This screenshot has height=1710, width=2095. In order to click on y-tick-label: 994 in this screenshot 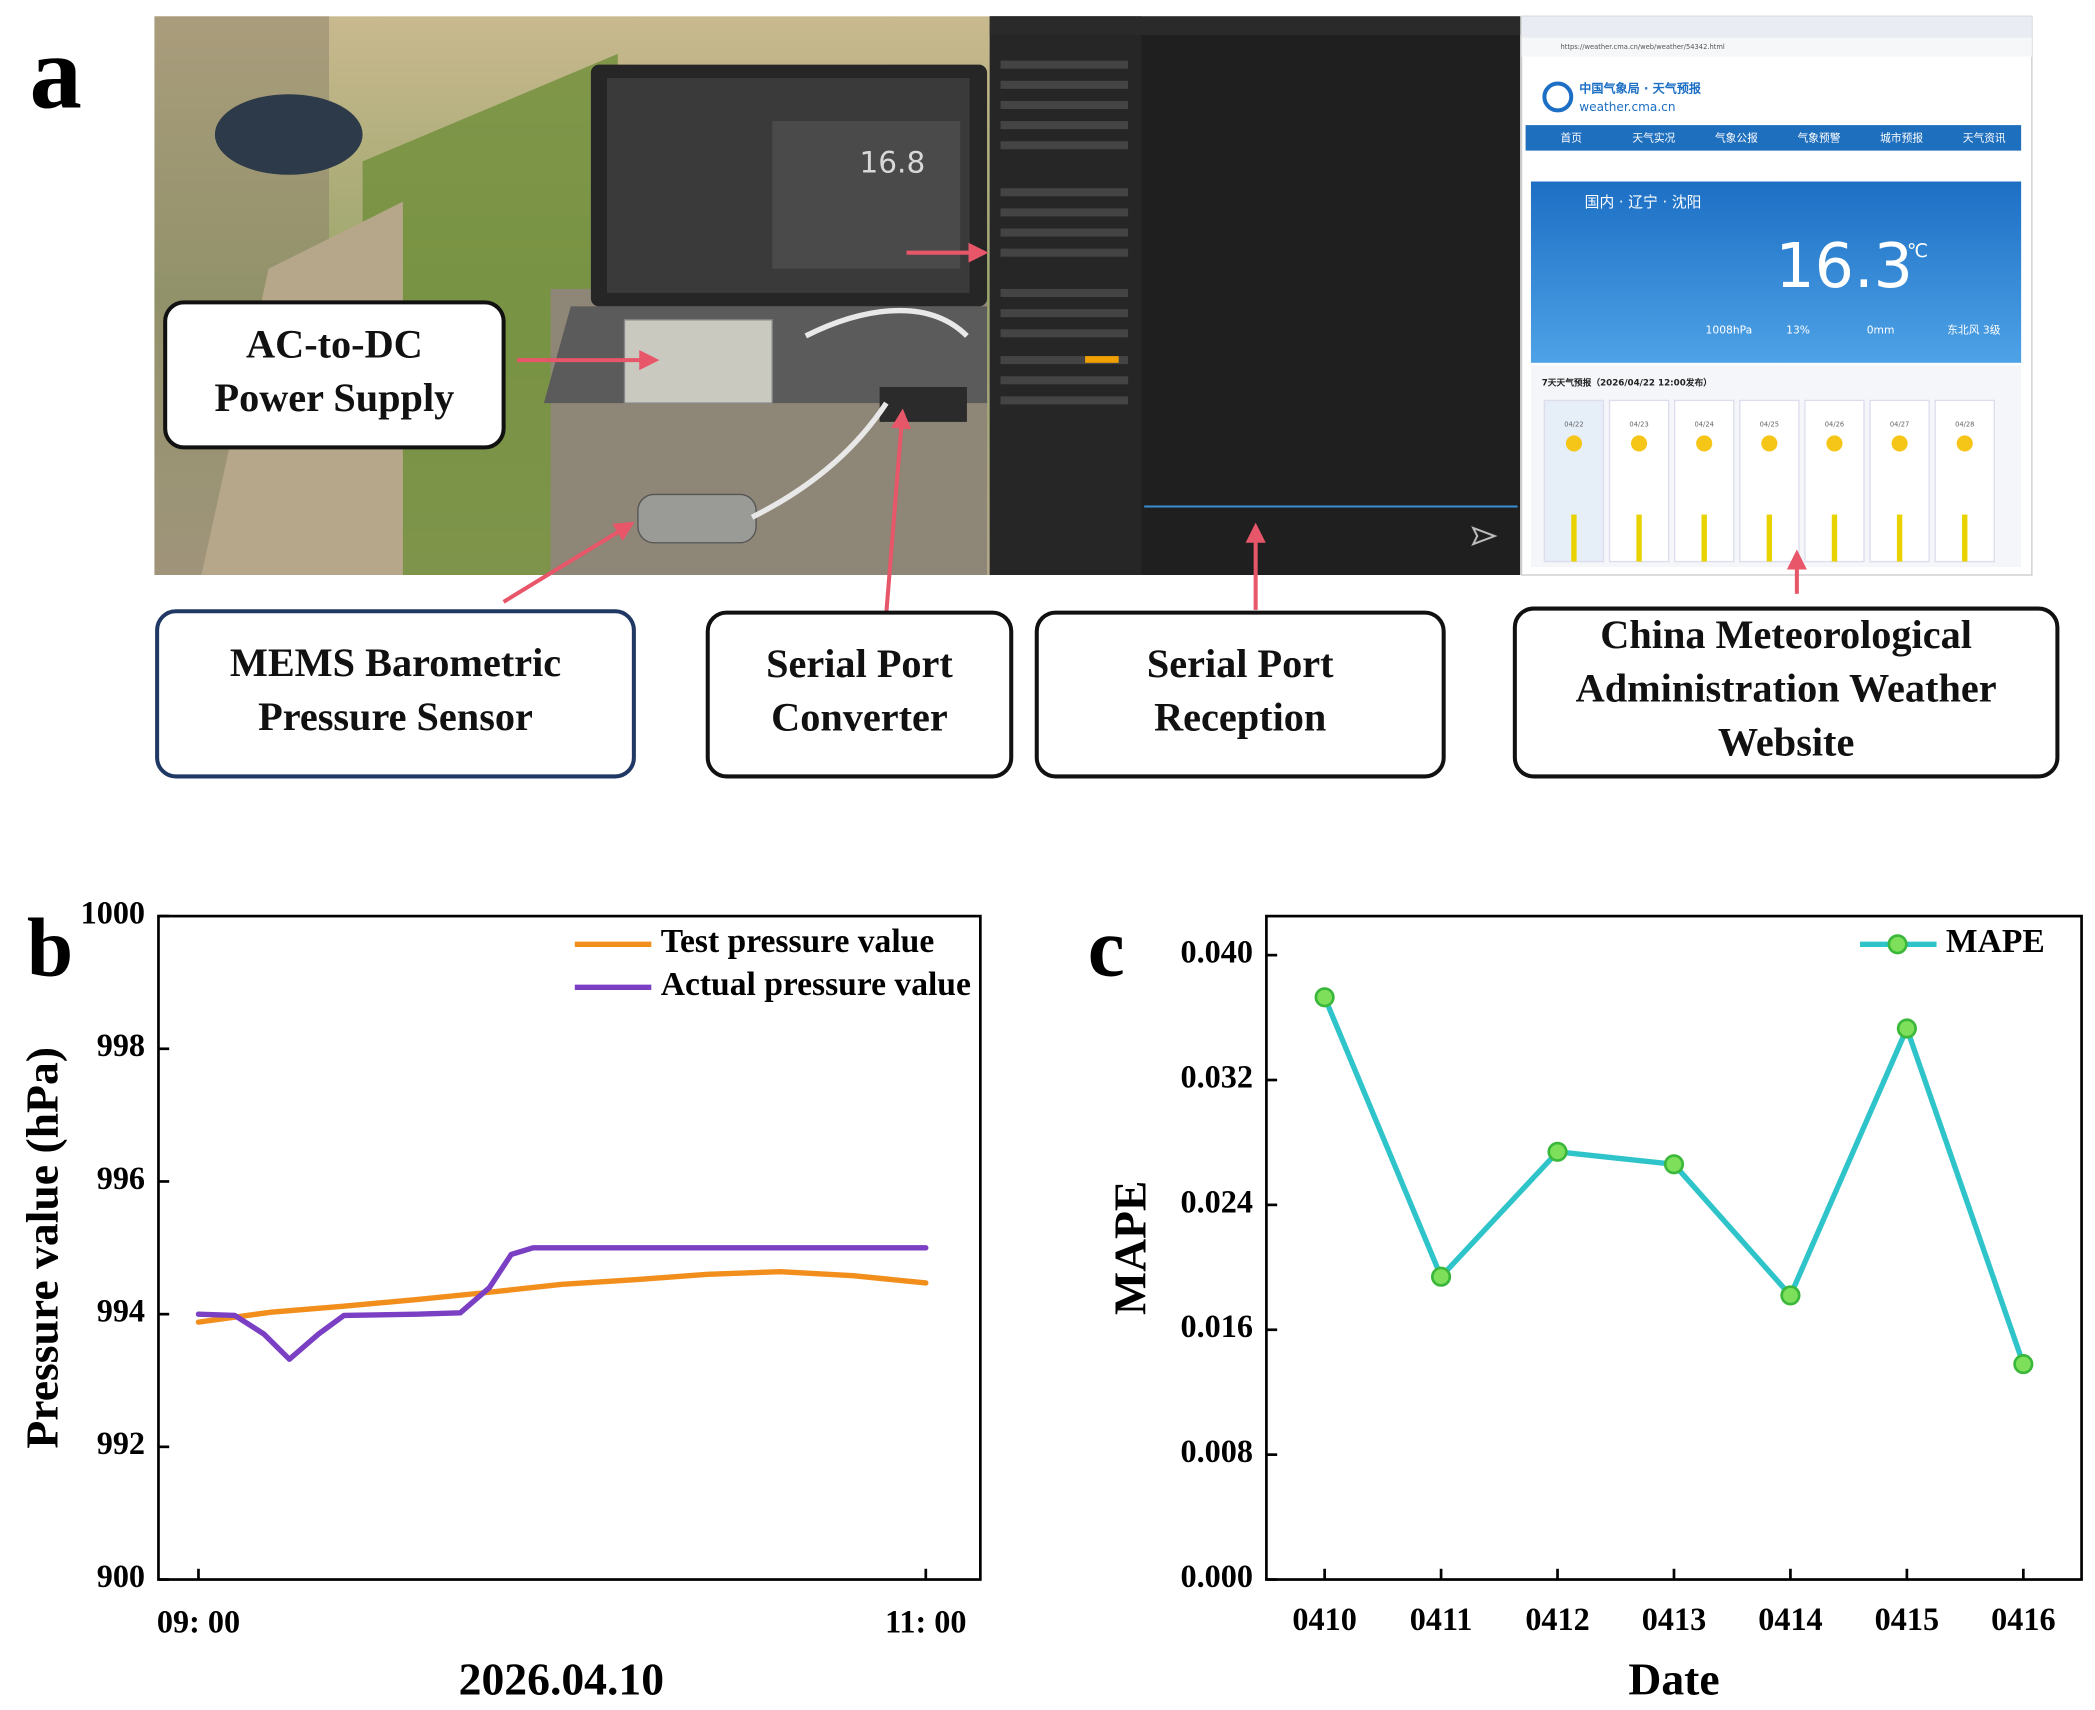, I will do `click(121, 1311)`.